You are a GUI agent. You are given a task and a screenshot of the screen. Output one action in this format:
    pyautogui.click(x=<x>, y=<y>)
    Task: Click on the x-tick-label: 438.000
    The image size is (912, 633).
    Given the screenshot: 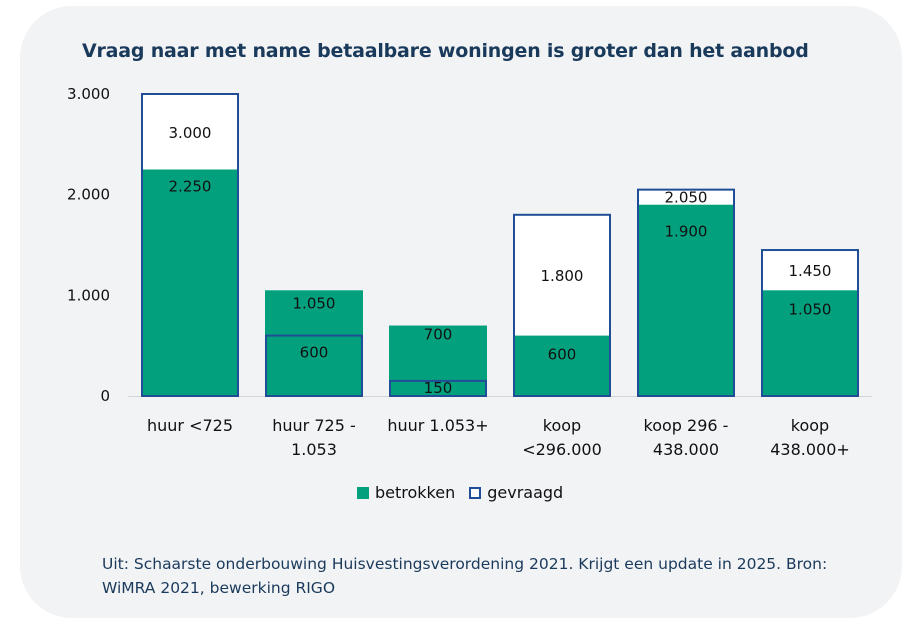 What is the action you would take?
    pyautogui.click(x=686, y=449)
    